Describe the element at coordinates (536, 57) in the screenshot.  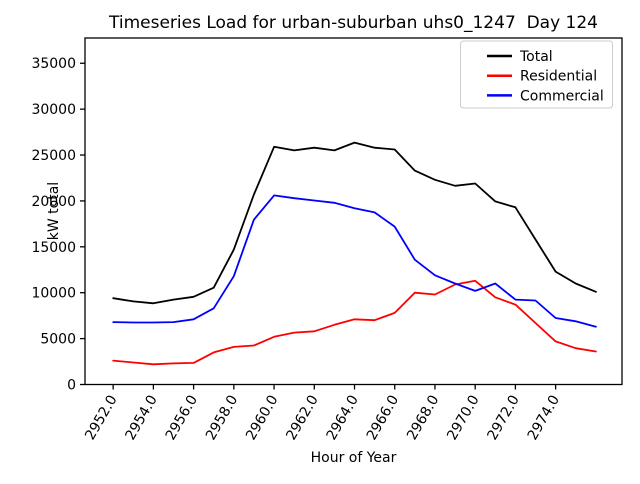
I see `legend-item-total: Total` at that location.